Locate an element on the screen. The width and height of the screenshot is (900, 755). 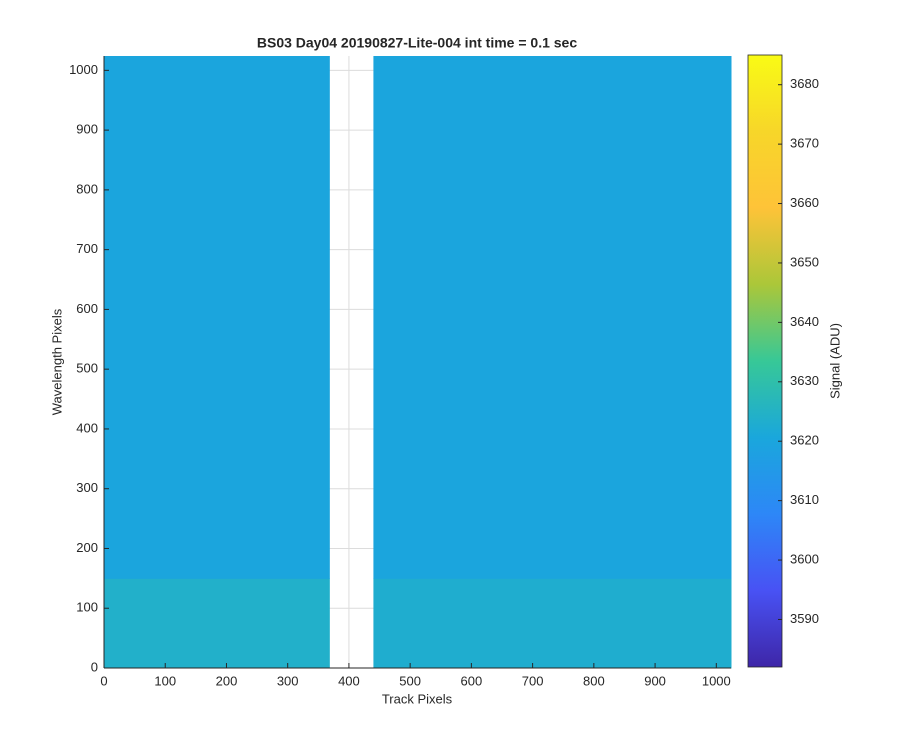
colorbar-tick-label: 3600 is located at coordinates (804, 558).